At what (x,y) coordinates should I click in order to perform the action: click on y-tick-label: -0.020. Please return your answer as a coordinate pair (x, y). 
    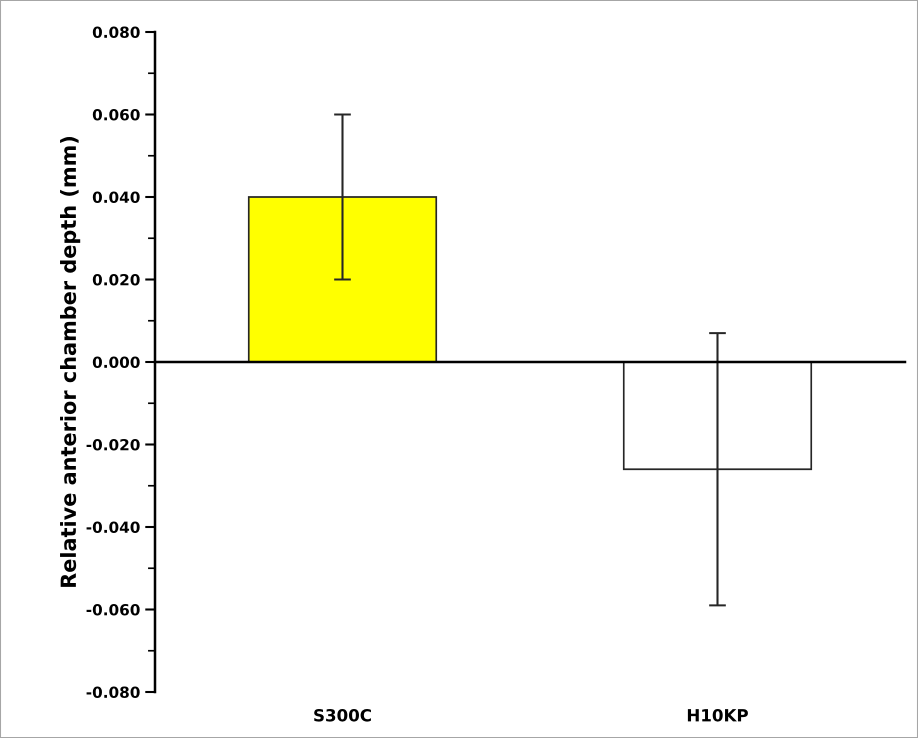
    Looking at the image, I should click on (113, 444).